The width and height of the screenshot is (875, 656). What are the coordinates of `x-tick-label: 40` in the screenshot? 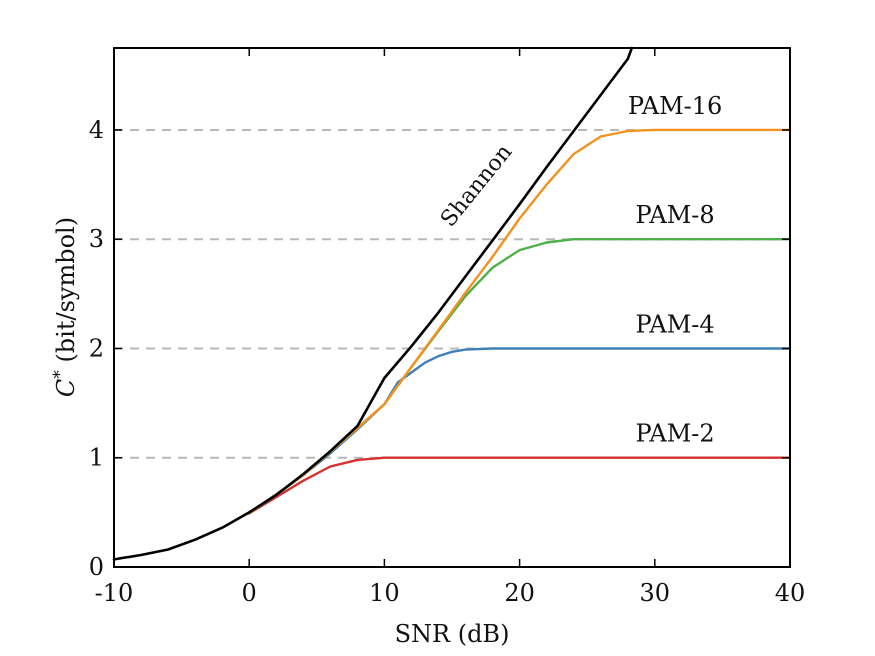 It's located at (790, 593).